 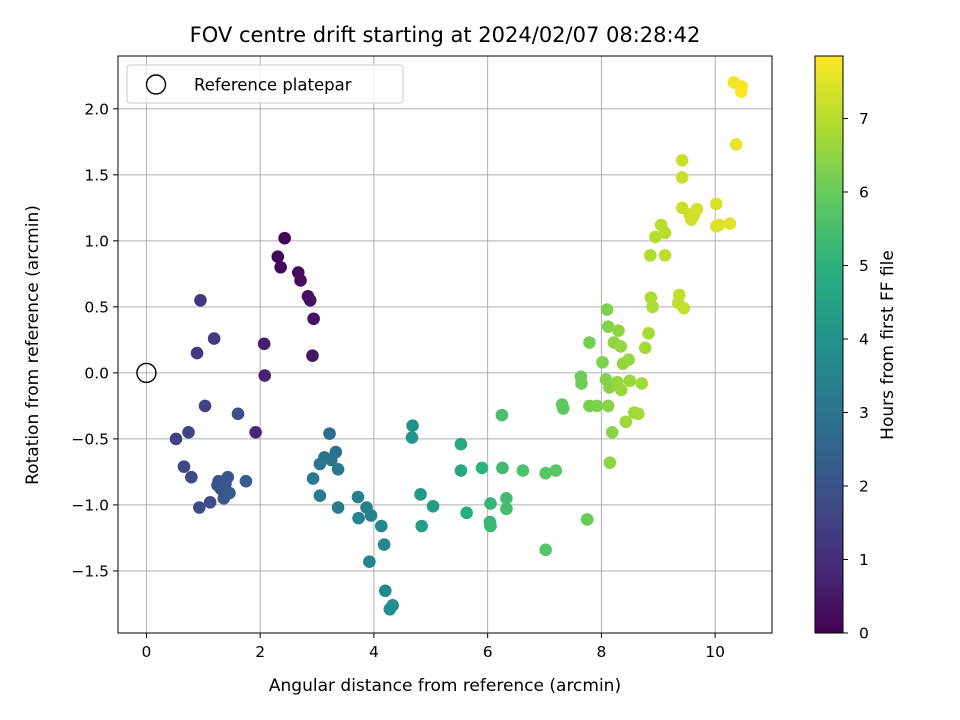 I want to click on y-tick-label: −0.5, so click(x=90, y=439).